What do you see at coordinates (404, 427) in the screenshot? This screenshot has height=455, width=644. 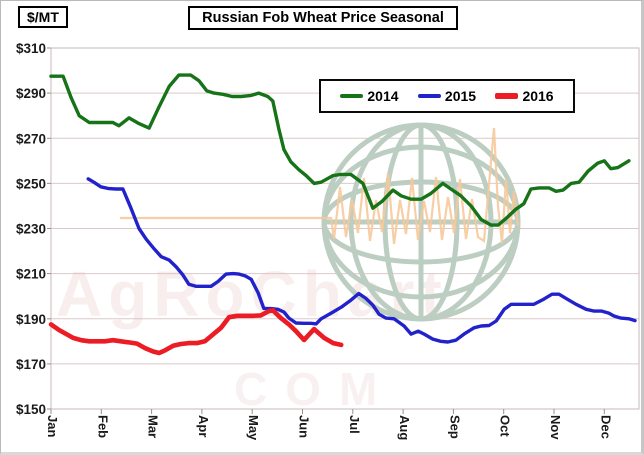 I see `x-tick-label: Aug` at bounding box center [404, 427].